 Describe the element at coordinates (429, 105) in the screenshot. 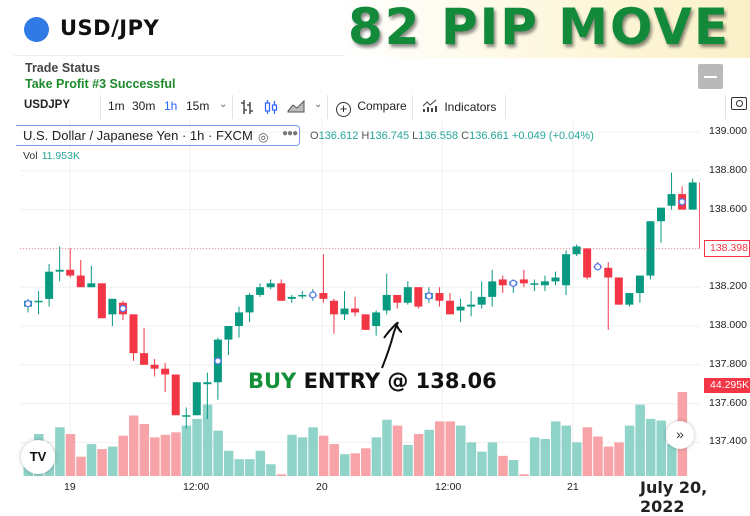

I see `indicators-icon` at that location.